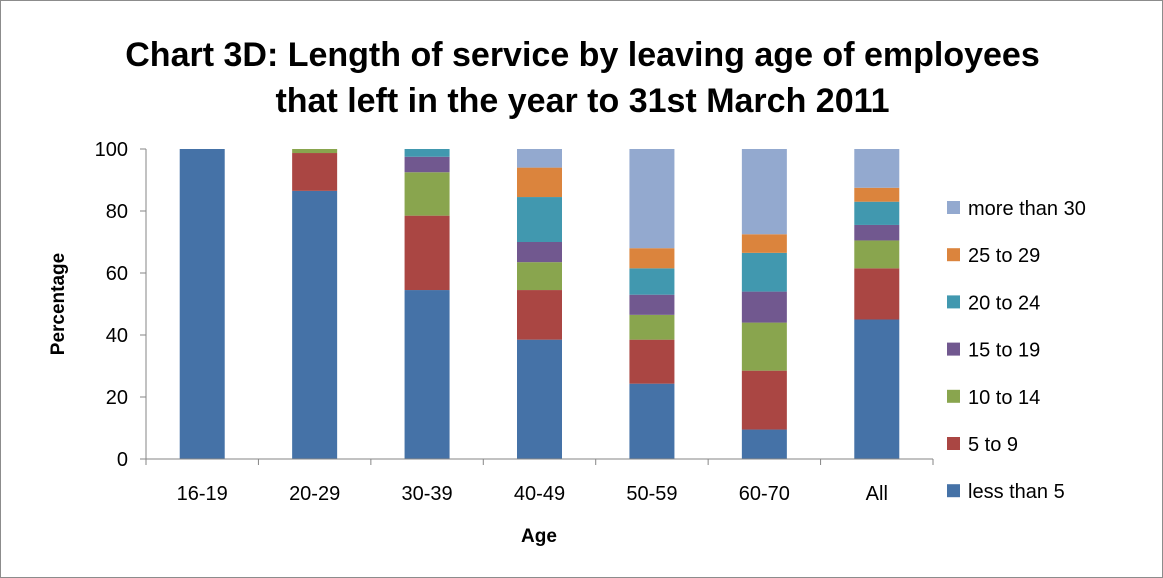 The height and width of the screenshot is (578, 1163). What do you see at coordinates (993, 445) in the screenshot?
I see `legend-label: 5 to 9` at bounding box center [993, 445].